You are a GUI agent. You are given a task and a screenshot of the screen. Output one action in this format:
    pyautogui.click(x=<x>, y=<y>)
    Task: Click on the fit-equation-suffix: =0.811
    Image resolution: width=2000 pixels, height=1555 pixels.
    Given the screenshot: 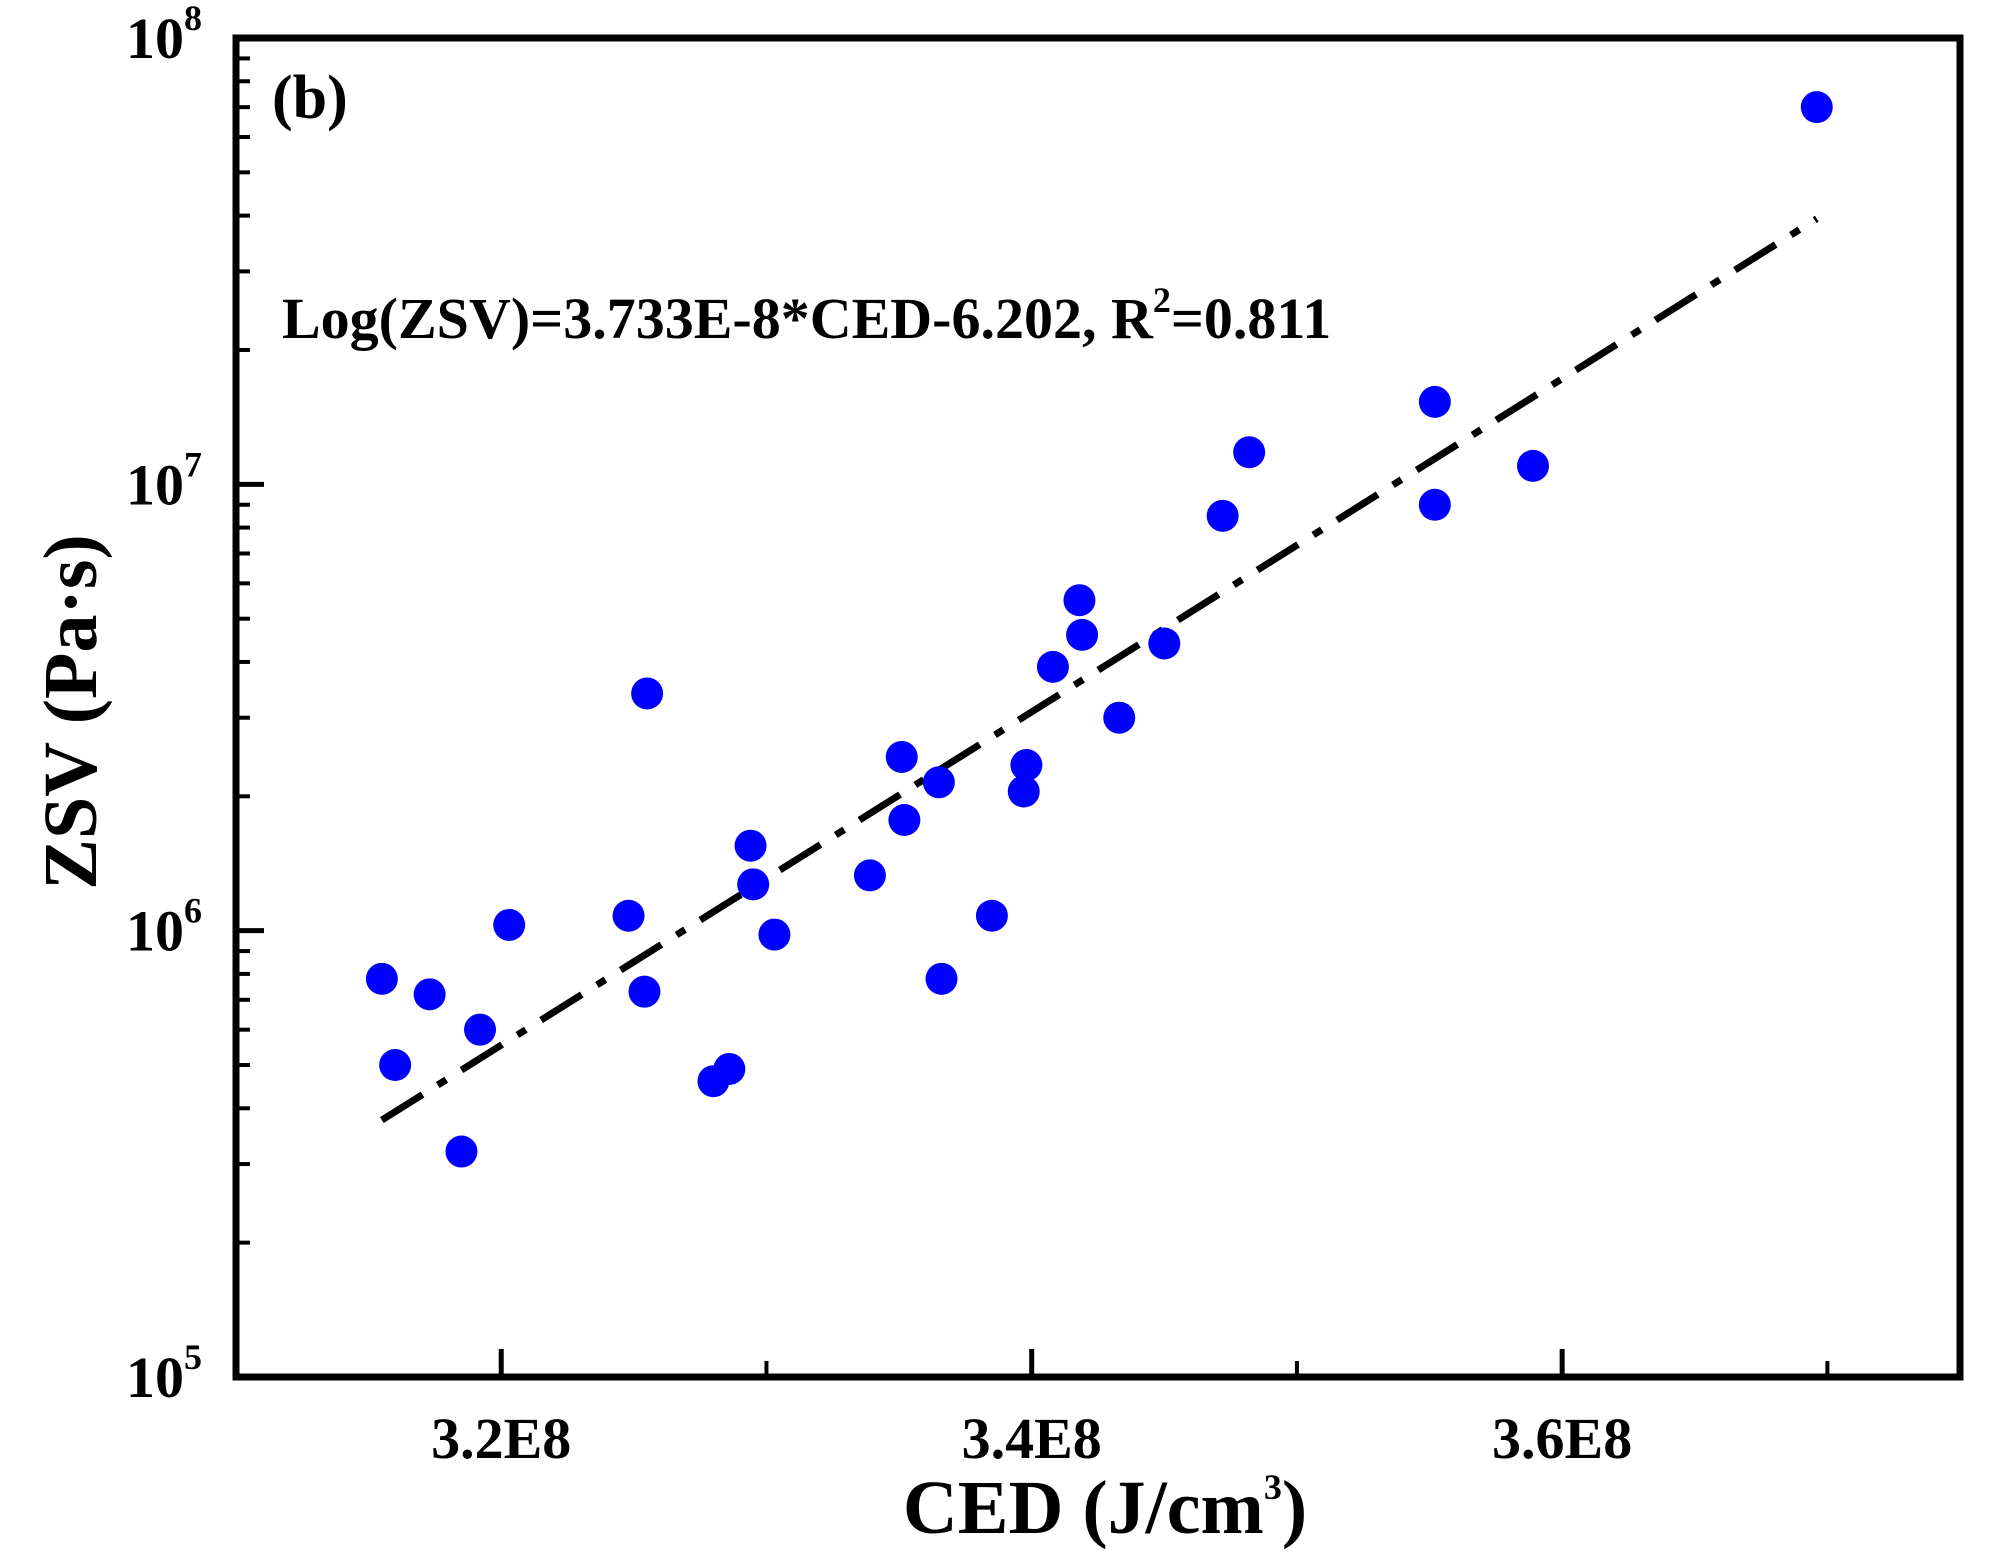 What is the action you would take?
    pyautogui.click(x=1251, y=318)
    